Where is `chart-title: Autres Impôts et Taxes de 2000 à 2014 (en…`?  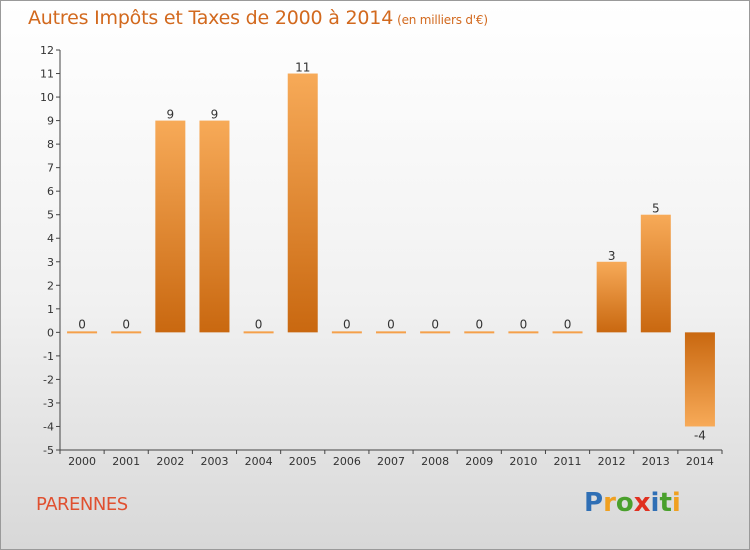 chart-title: Autres Impôts et Taxes de 2000 à 2014 (en… is located at coordinates (258, 18).